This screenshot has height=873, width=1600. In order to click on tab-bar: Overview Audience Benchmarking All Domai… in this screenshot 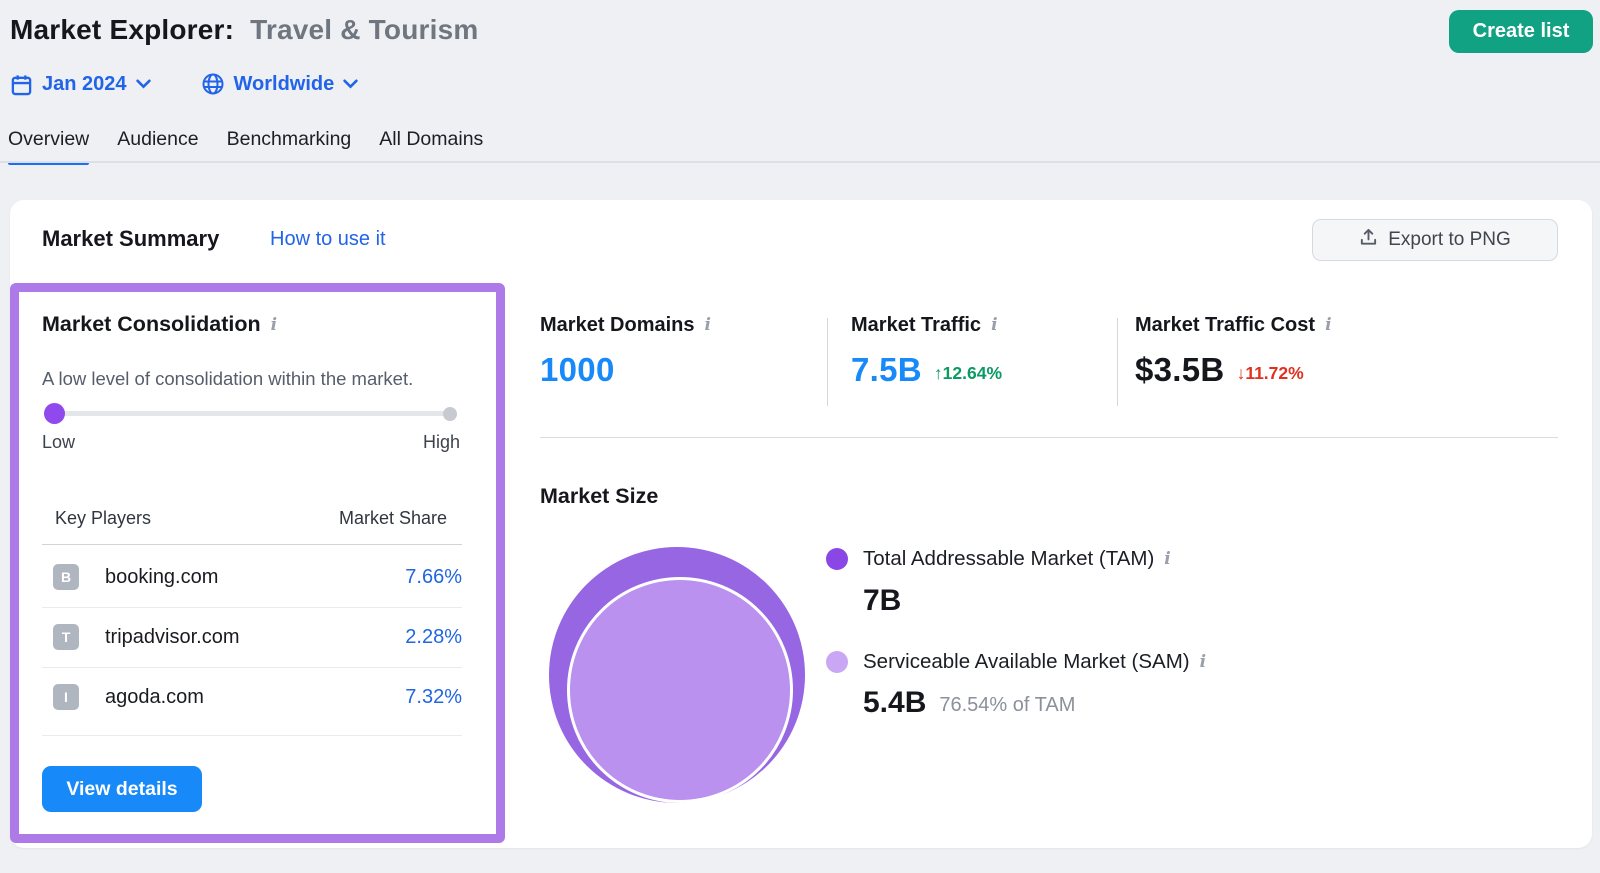, I will do `click(245, 146)`.